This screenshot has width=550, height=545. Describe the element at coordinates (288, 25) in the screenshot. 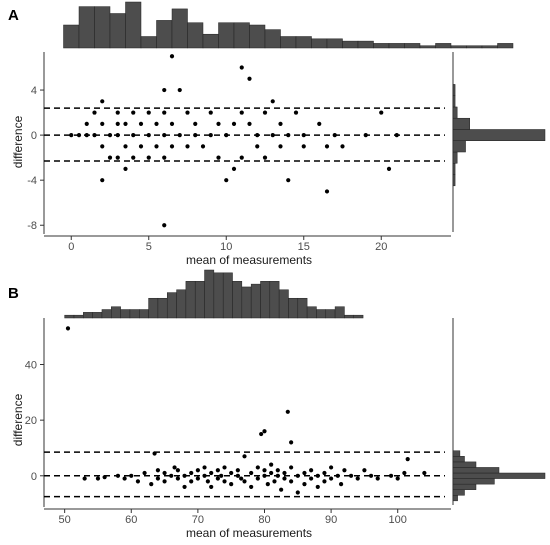

I see `panel-a-top-histogram` at that location.